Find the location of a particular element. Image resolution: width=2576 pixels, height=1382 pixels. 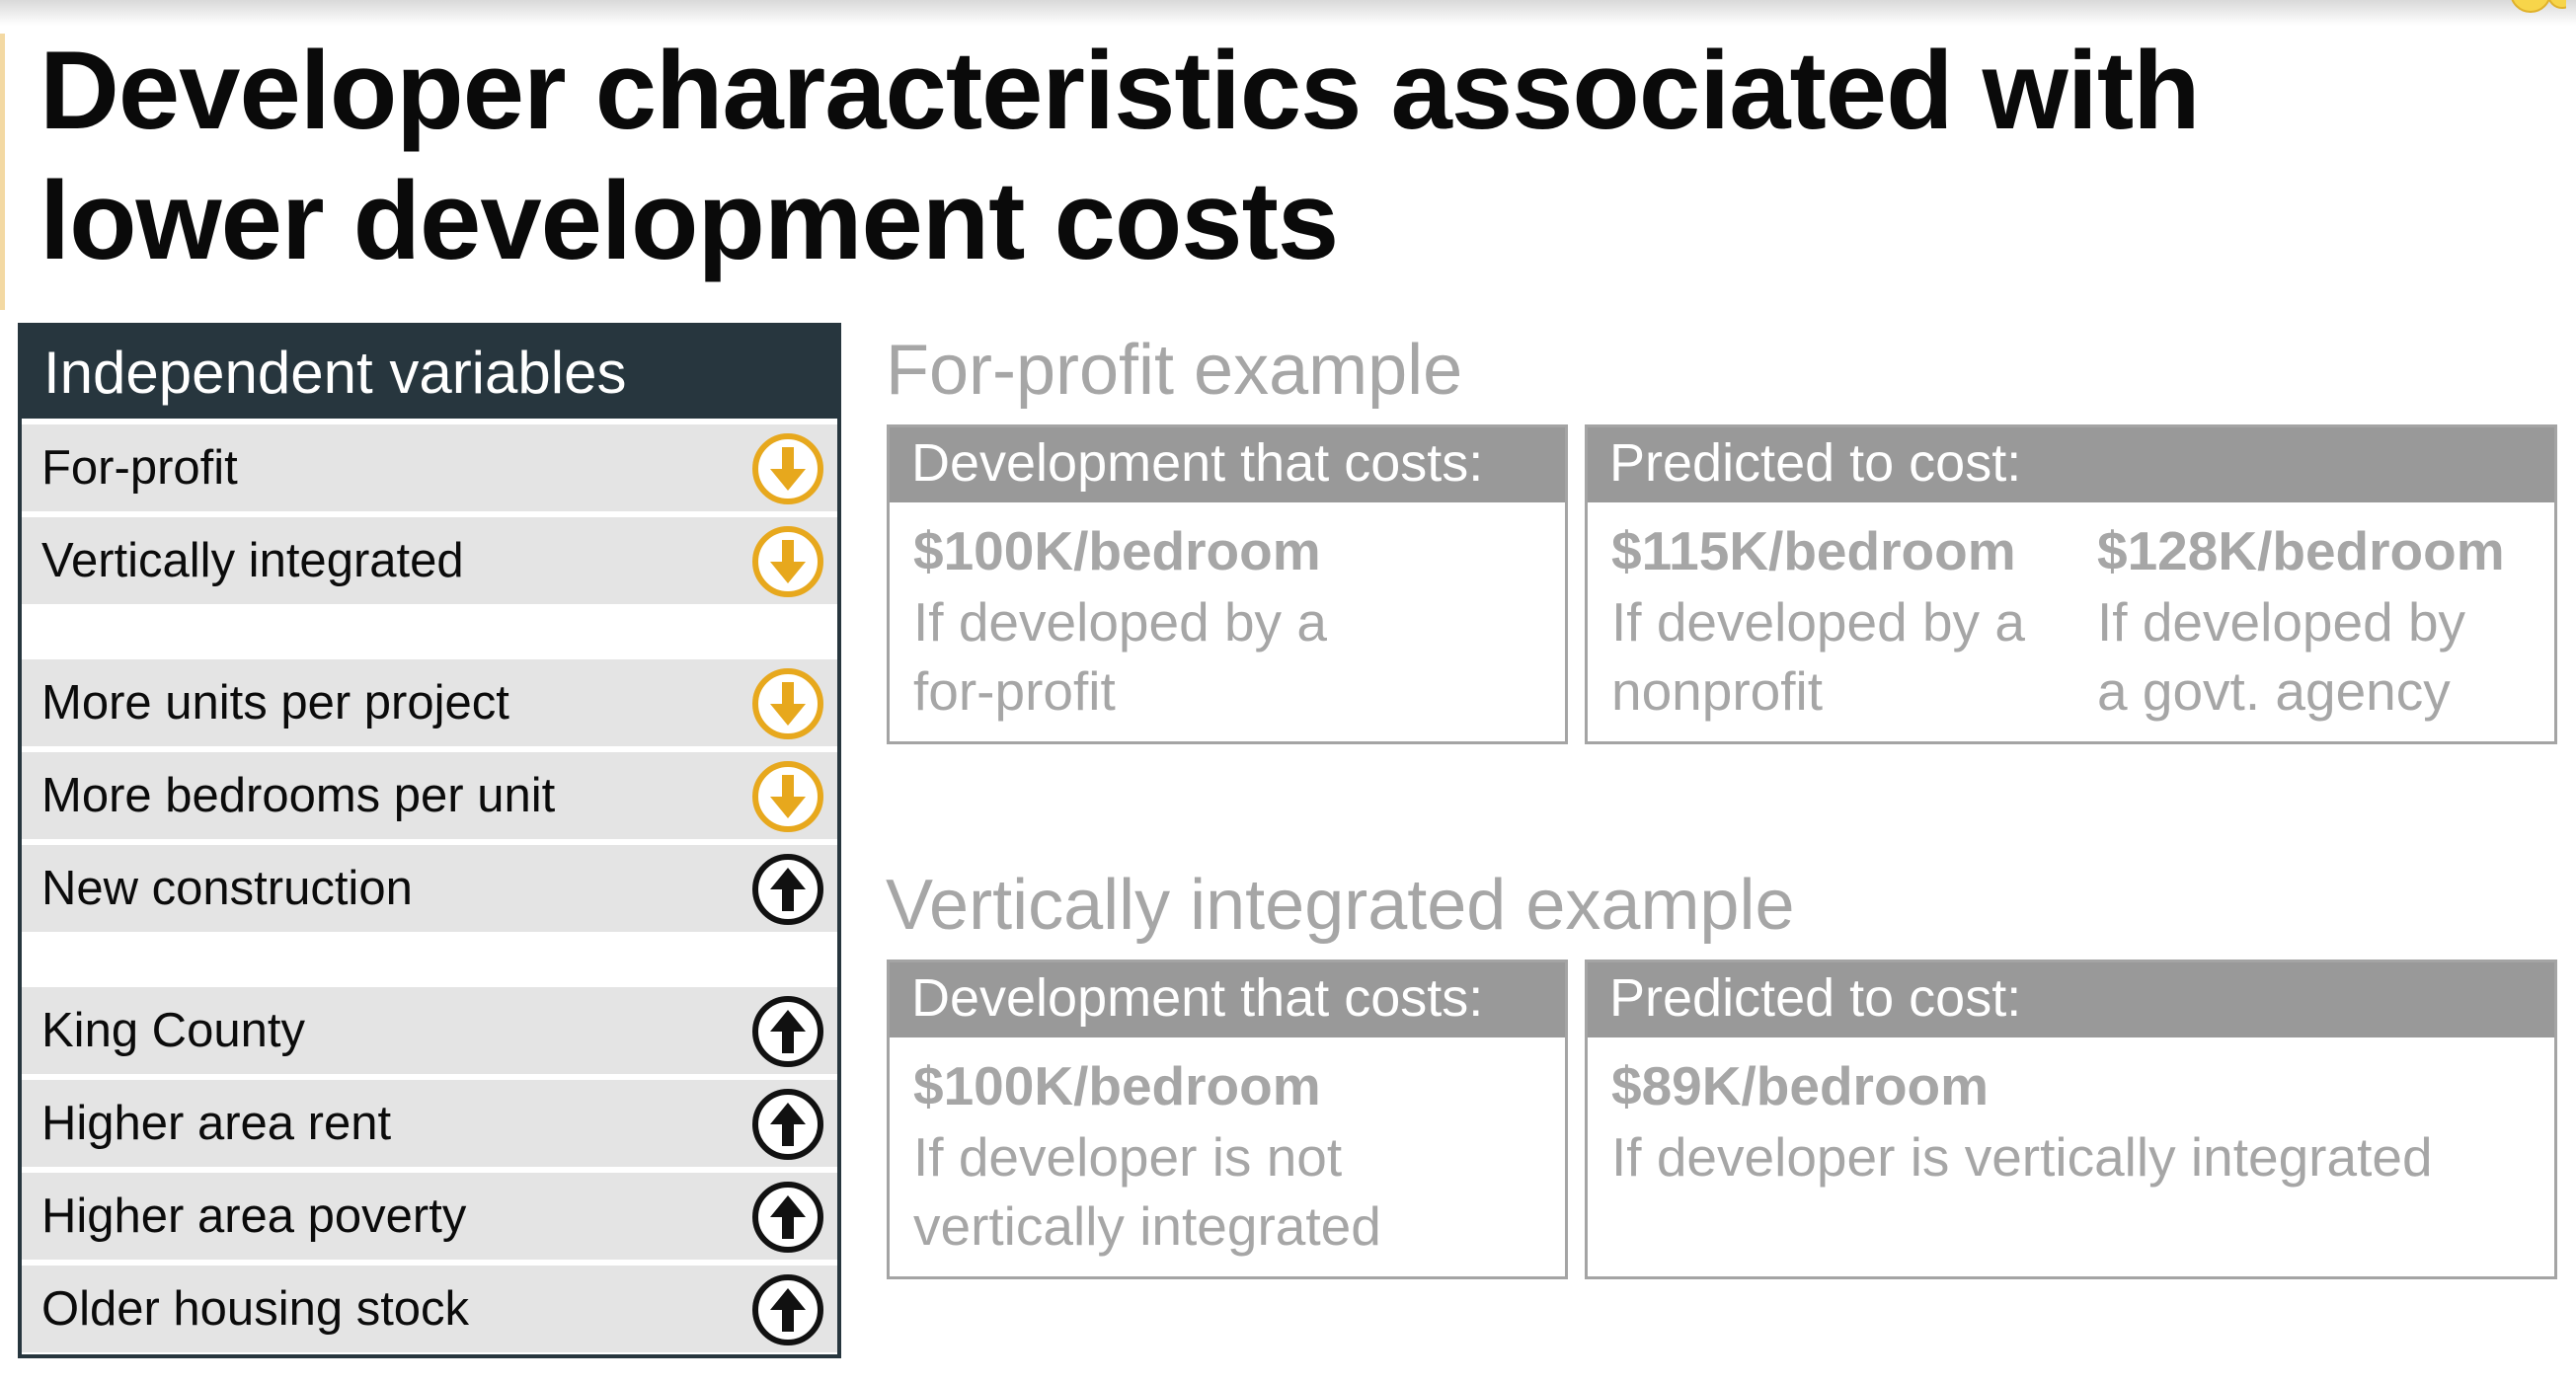

cost-desc-line2: for-profit is located at coordinates (1014, 691).